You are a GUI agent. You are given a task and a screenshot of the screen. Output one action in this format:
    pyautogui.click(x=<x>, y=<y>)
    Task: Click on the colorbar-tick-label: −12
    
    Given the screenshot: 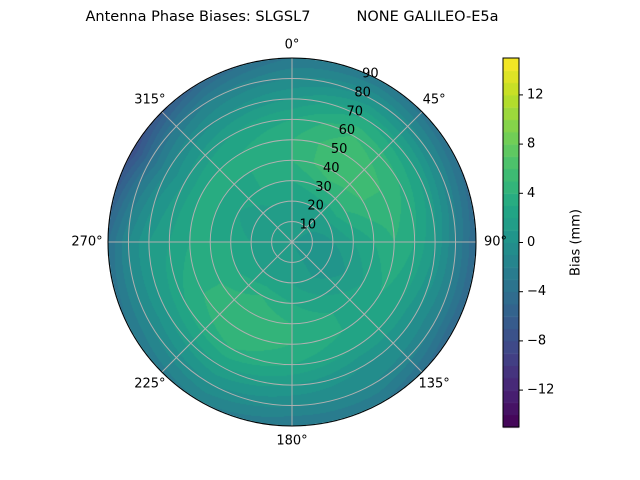 What is the action you would take?
    pyautogui.click(x=540, y=390)
    